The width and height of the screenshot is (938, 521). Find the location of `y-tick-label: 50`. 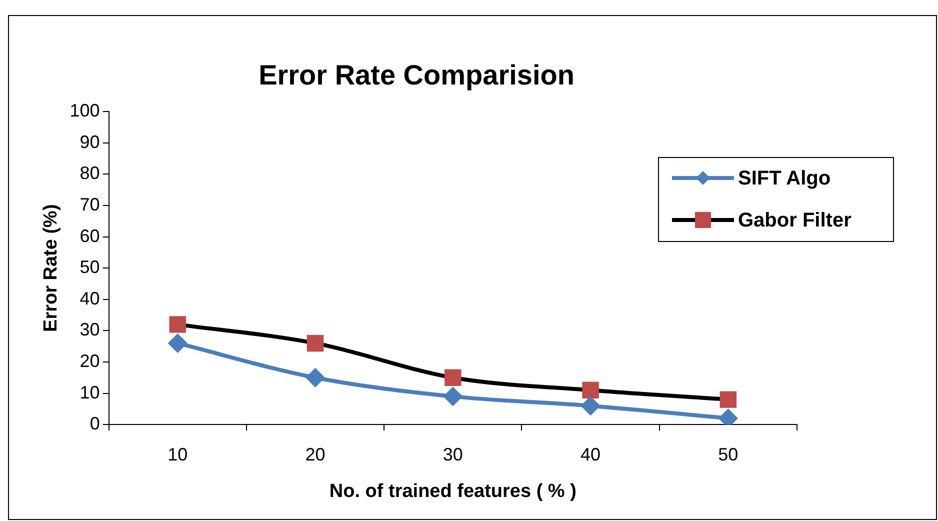

y-tick-label: 50 is located at coordinates (90, 267).